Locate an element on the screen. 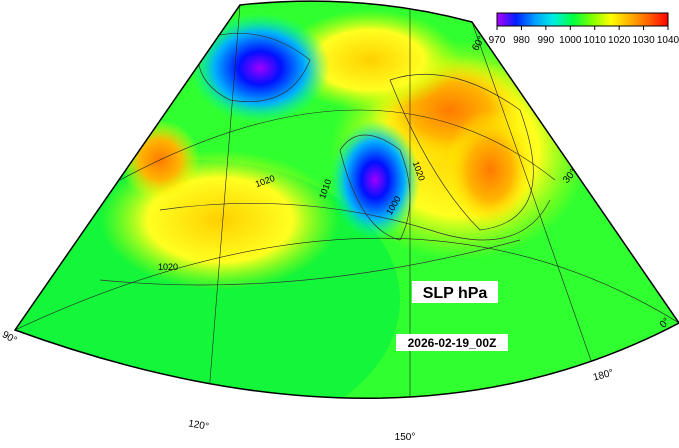  colorbar-tick-label: 1000 is located at coordinates (570, 40).